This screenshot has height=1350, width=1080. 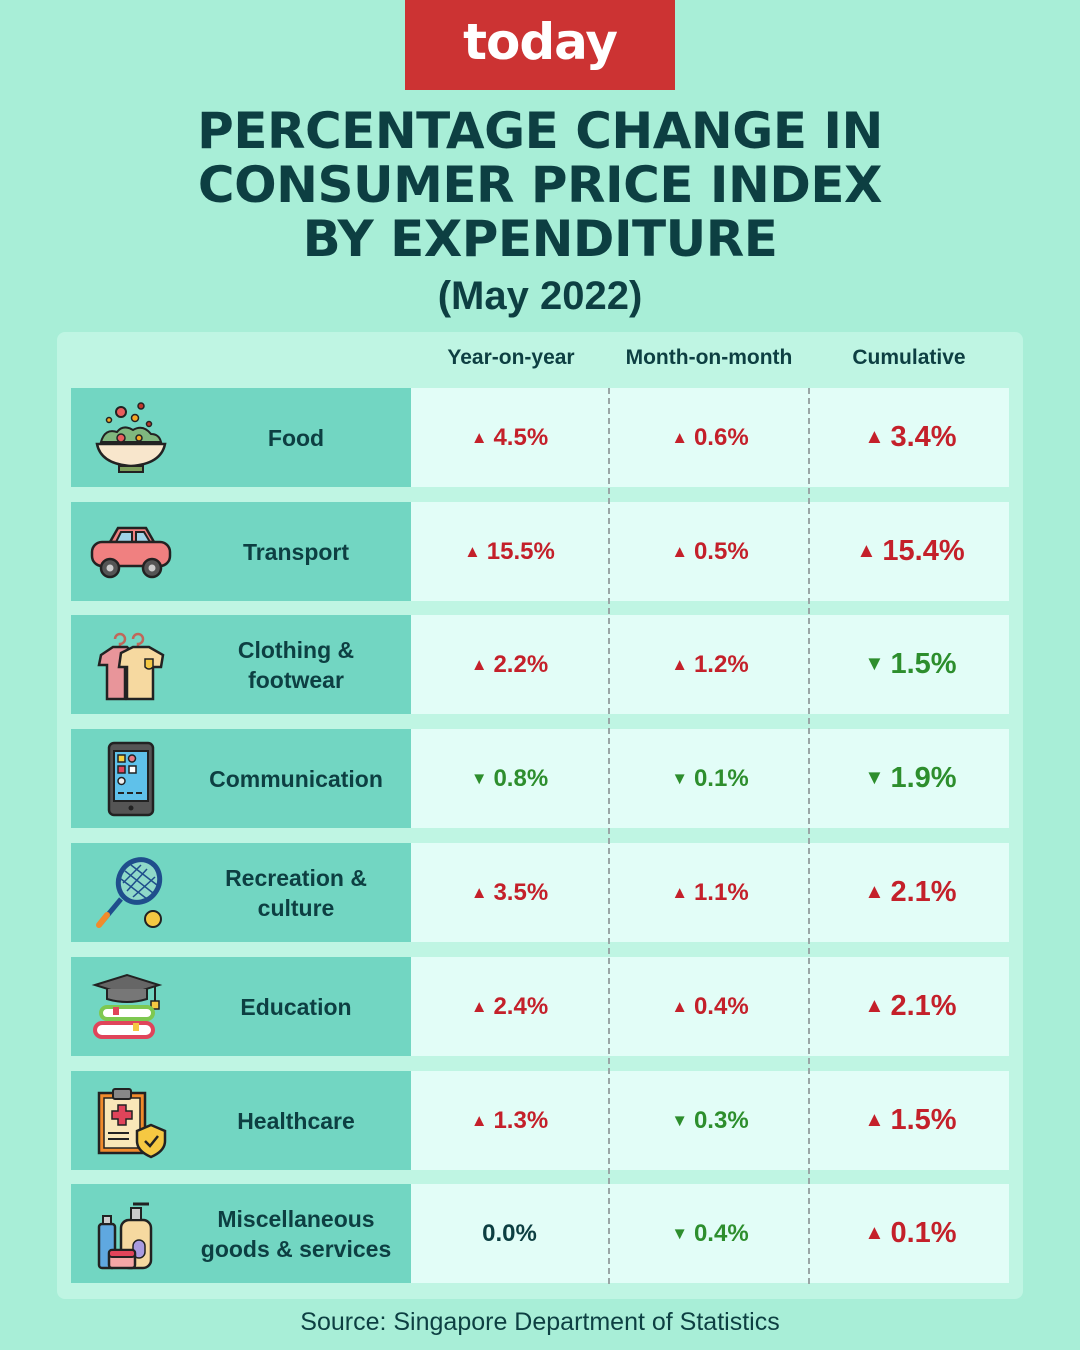 I want to click on yoy-value: ▼ 0.8%, so click(x=509, y=778).